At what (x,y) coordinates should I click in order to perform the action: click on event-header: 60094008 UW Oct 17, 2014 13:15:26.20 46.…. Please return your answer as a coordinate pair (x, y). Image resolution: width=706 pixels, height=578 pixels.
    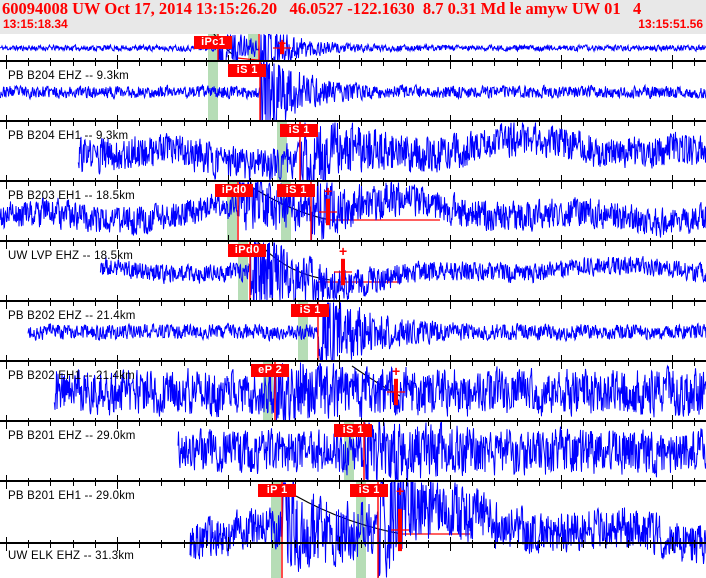
    Looking at the image, I should click on (353, 17).